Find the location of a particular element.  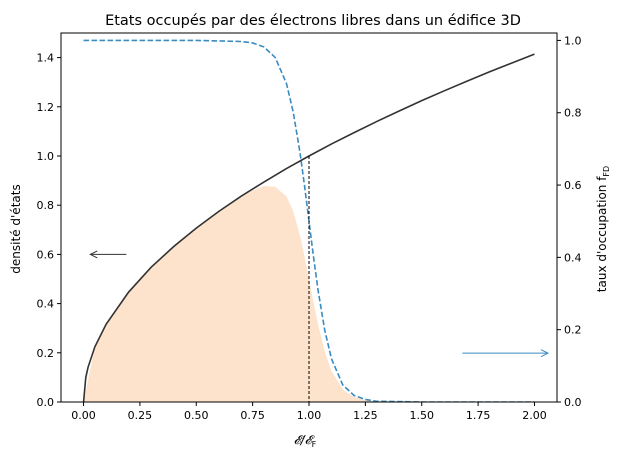

right-y-tick-label: 0.4 is located at coordinates (573, 257).